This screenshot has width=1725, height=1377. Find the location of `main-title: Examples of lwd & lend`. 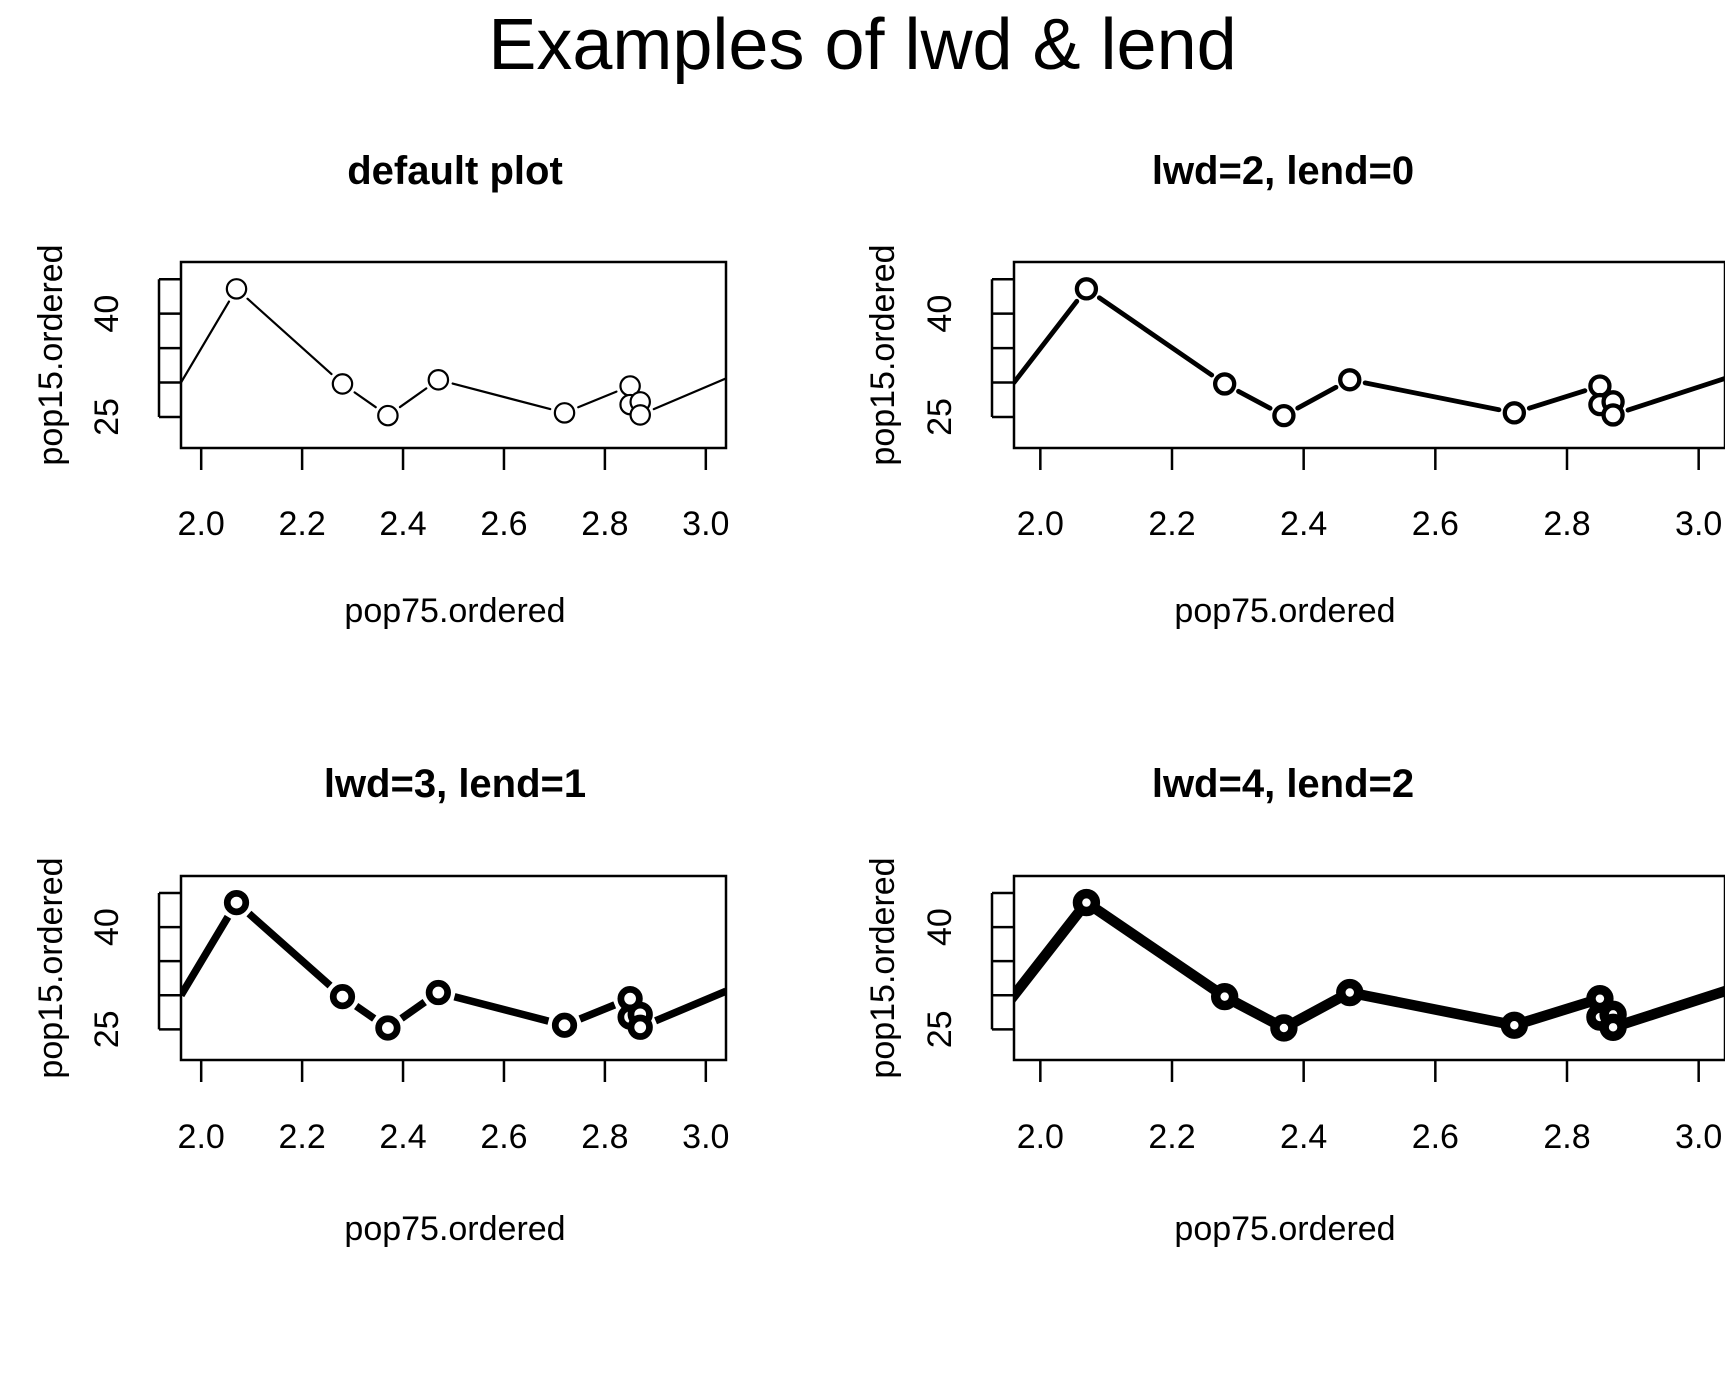

main-title: Examples of lwd & lend is located at coordinates (862, 45).